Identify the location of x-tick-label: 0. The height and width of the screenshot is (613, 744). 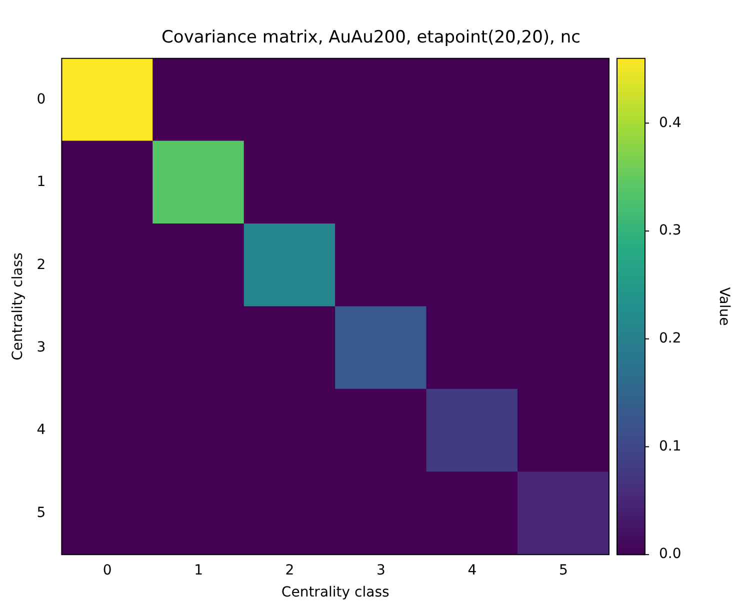
(107, 570).